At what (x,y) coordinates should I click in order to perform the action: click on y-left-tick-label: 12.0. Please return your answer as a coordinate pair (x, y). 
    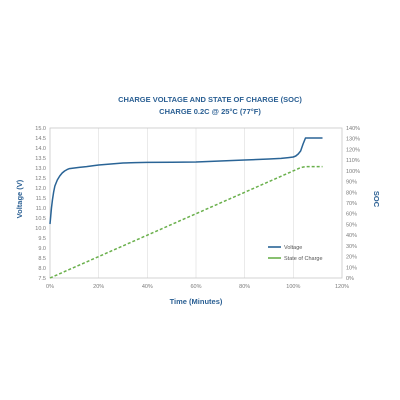
    Looking at the image, I should click on (40, 189).